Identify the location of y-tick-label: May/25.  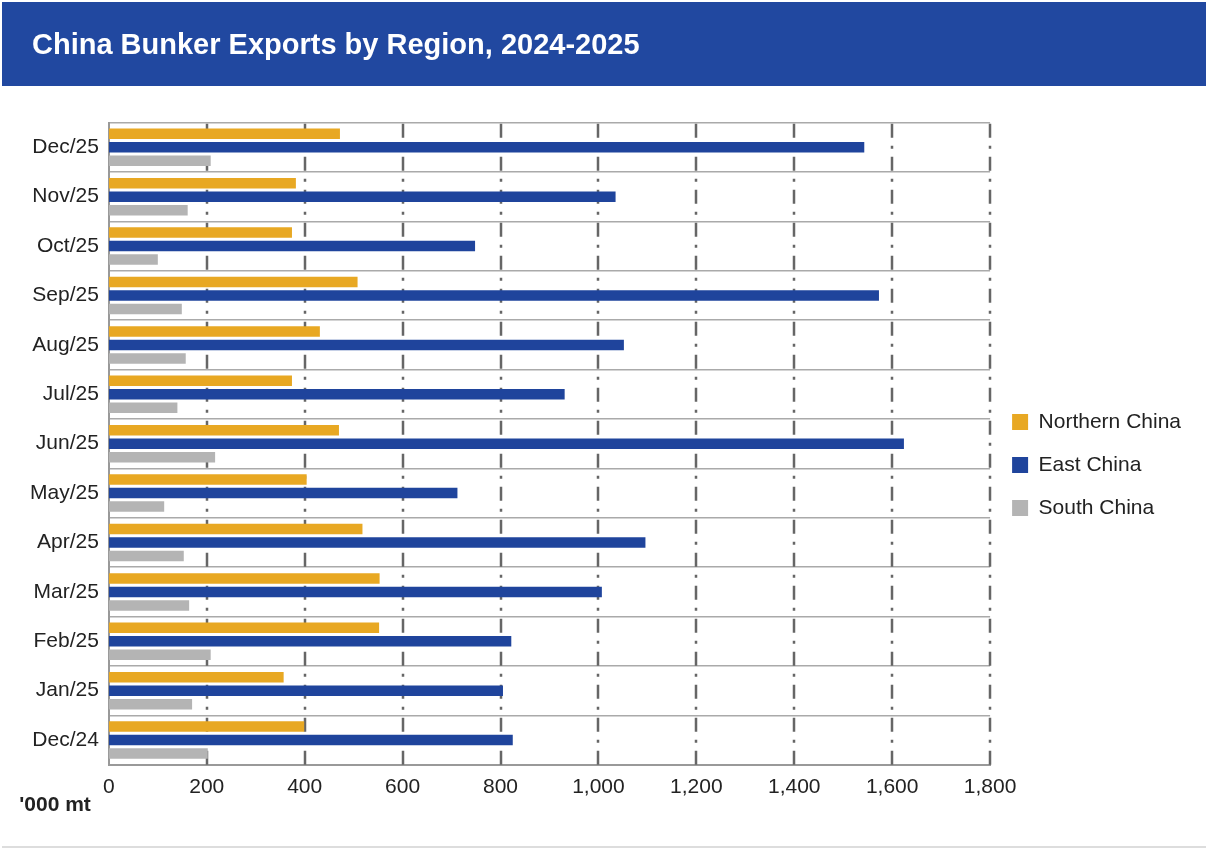
(64, 491).